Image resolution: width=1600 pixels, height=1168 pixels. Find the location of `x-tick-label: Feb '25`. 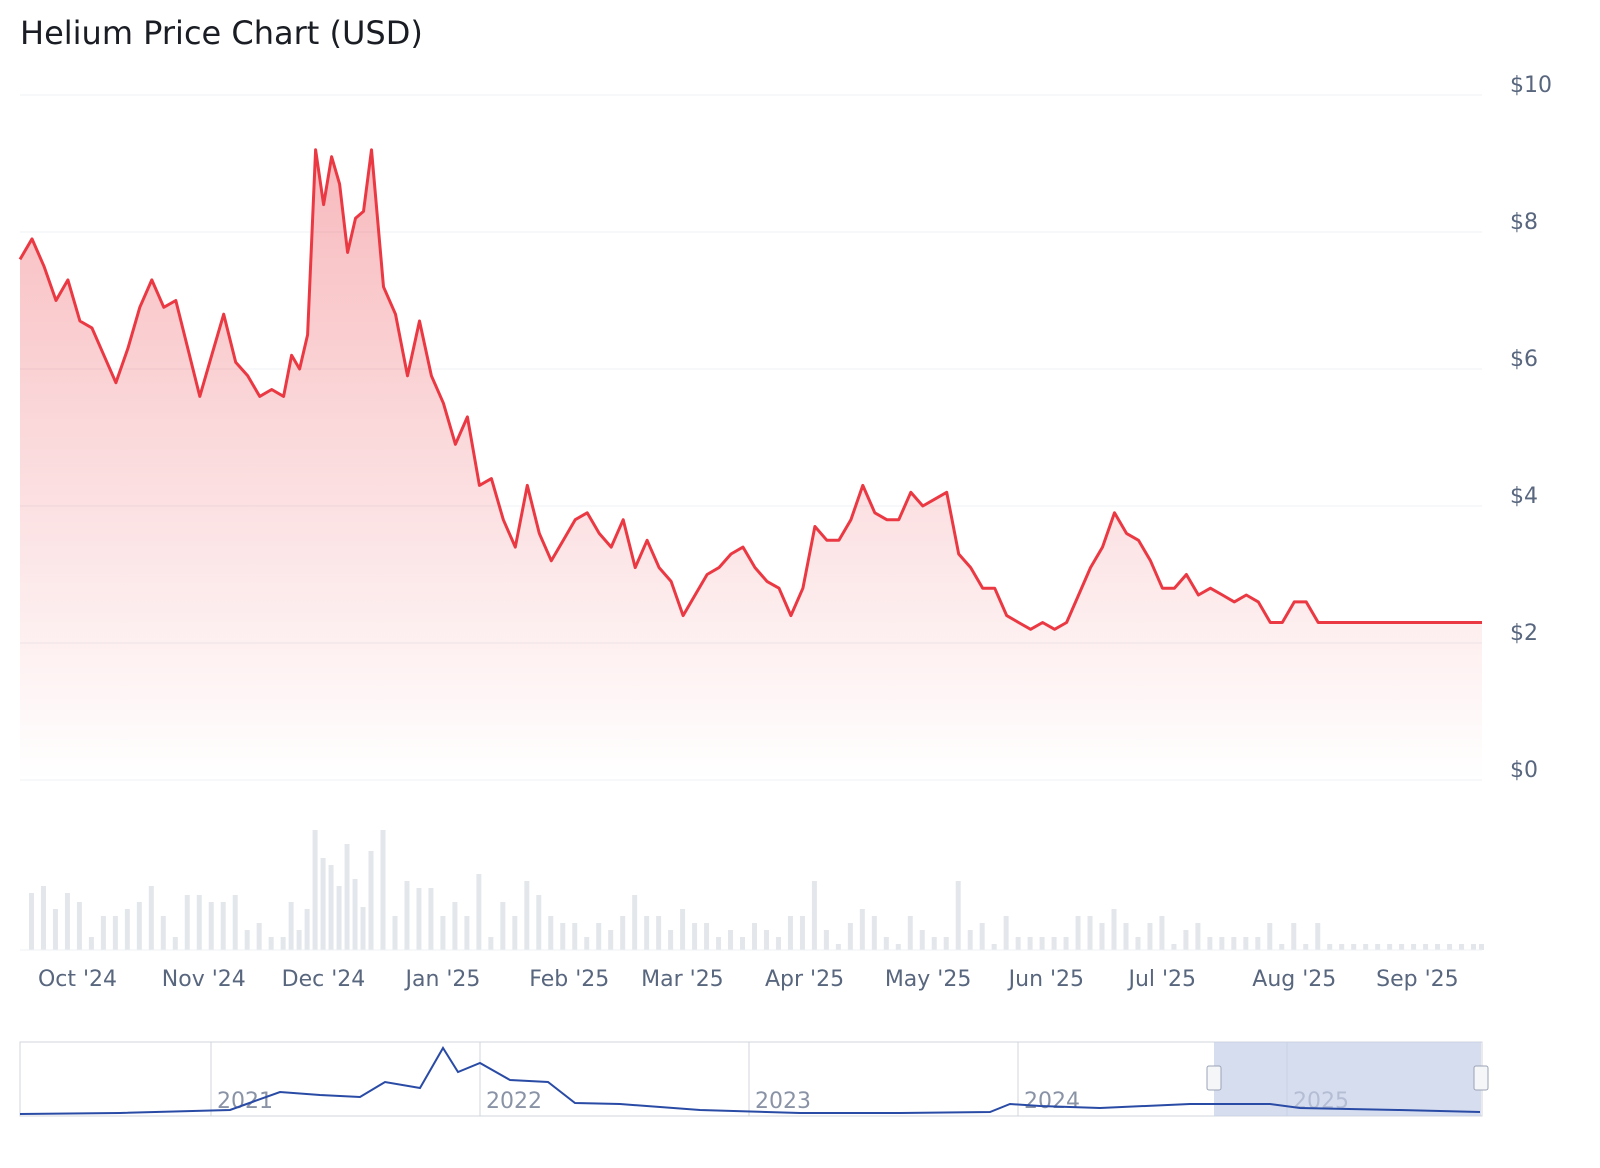

x-tick-label: Feb '25 is located at coordinates (569, 979).